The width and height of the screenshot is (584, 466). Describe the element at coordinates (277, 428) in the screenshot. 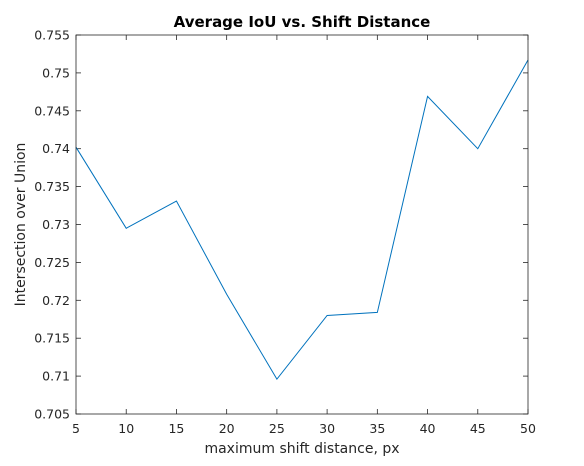

I see `x-tick-label: 25` at that location.